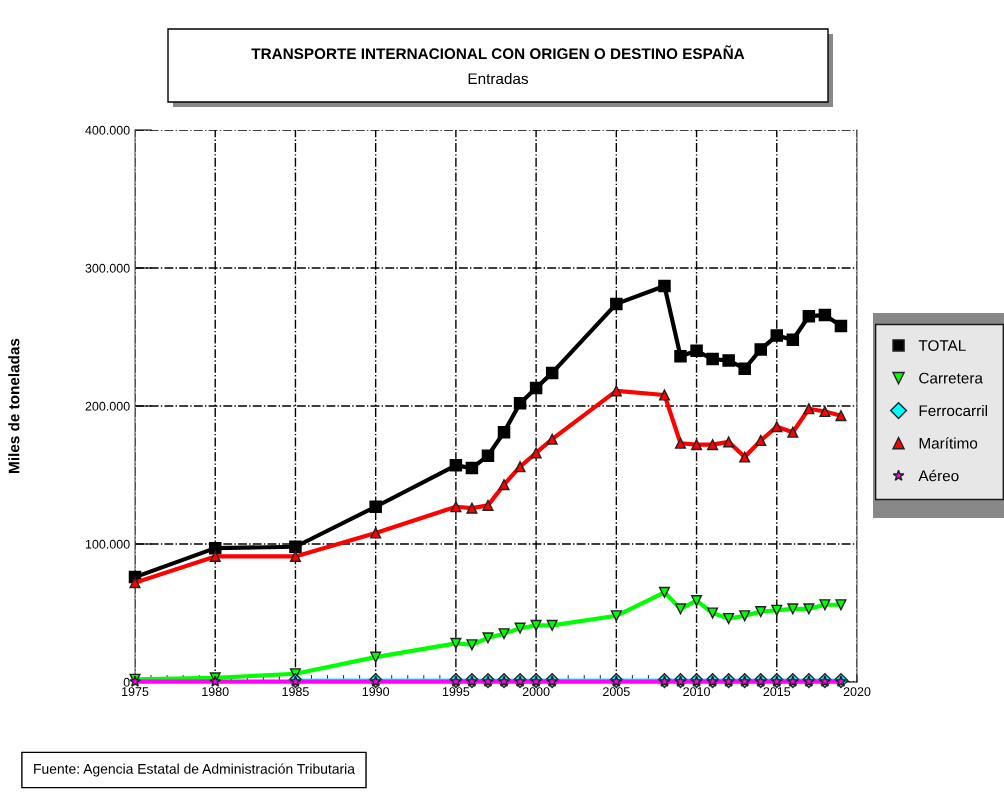 The image size is (1004, 796). I want to click on x-tick-label: 1995, so click(456, 692).